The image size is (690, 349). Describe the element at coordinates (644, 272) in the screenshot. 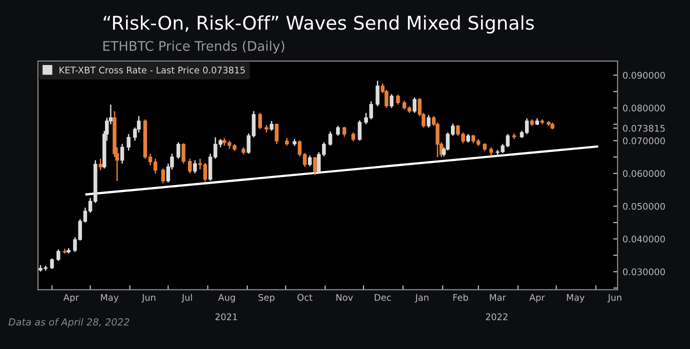

I see `y-tick-label: 0.030000` at that location.